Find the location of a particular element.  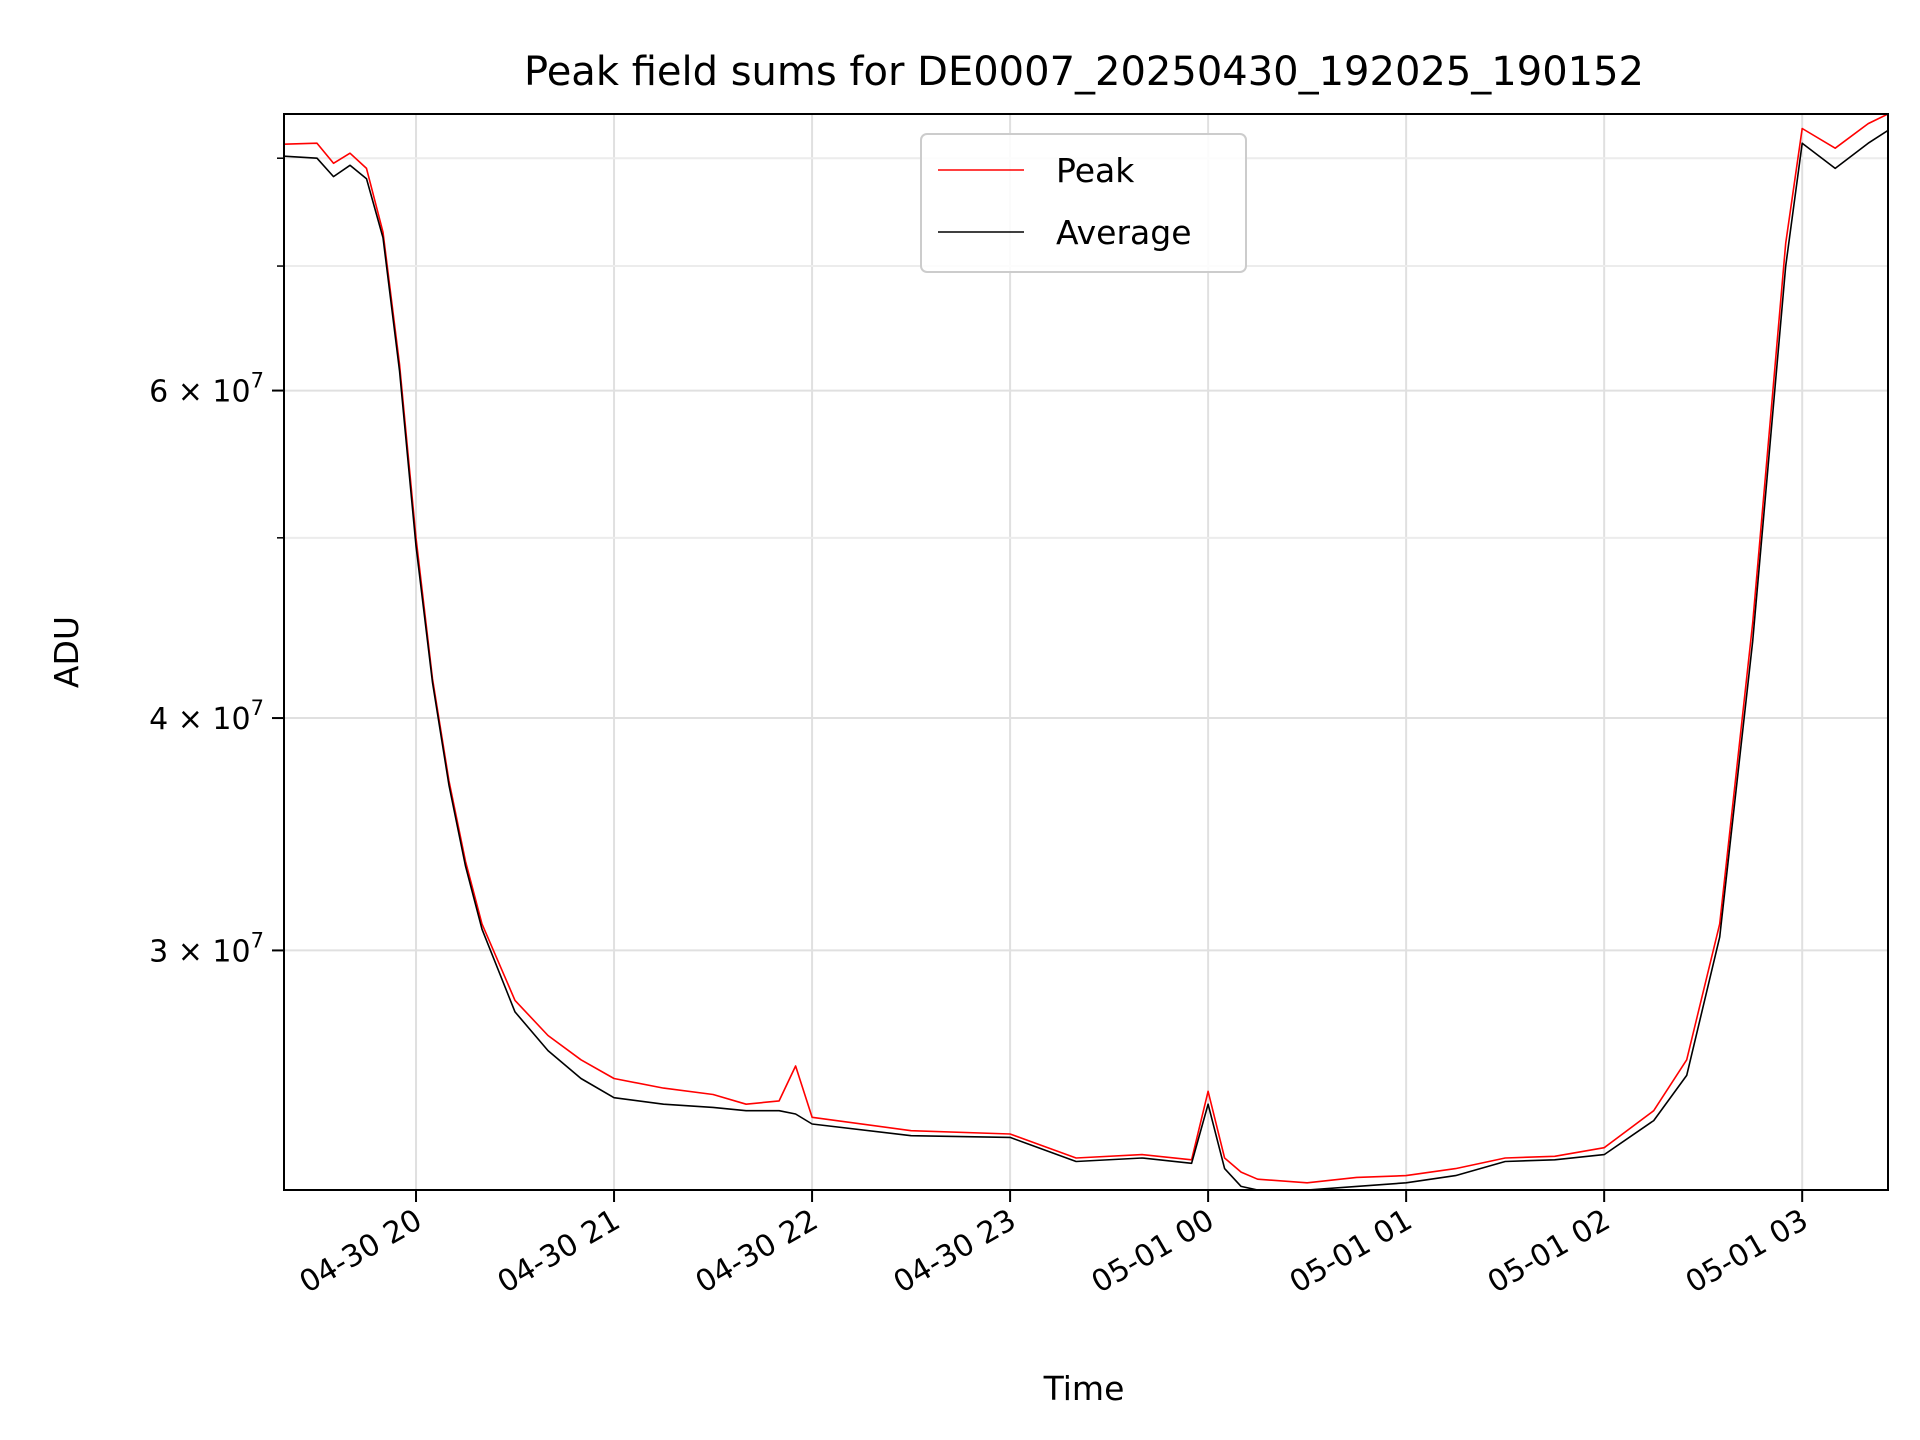

legend-average-label: Average is located at coordinates (1124, 232).